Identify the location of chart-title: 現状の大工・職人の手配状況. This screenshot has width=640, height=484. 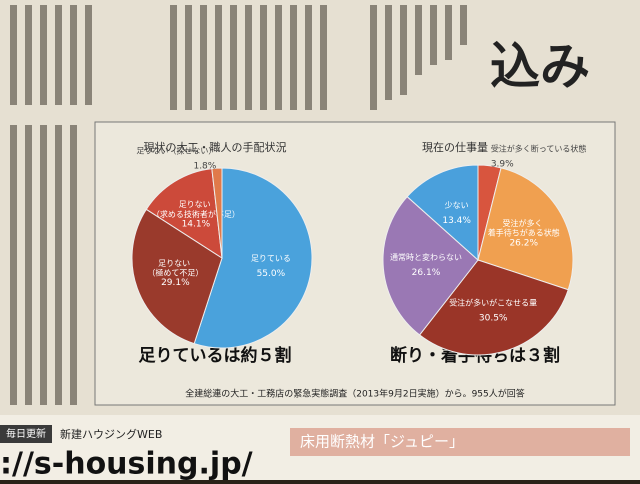
(215, 147).